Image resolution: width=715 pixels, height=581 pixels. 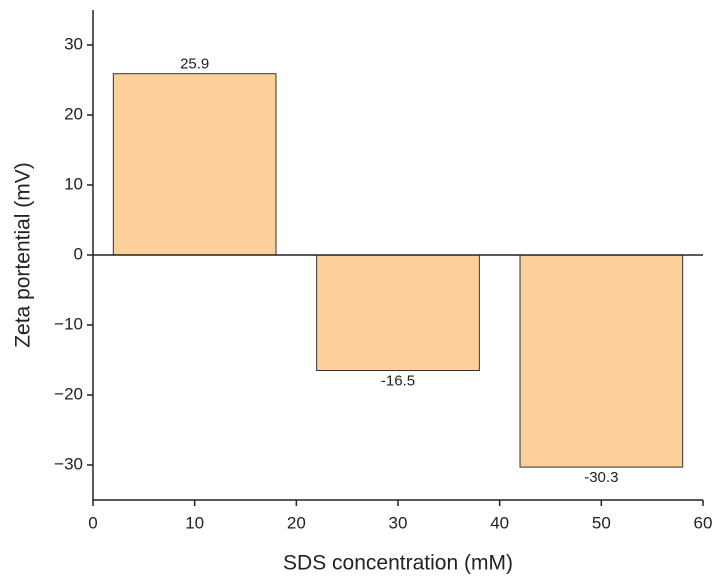 I want to click on y-tick-label: 30, so click(x=73, y=43).